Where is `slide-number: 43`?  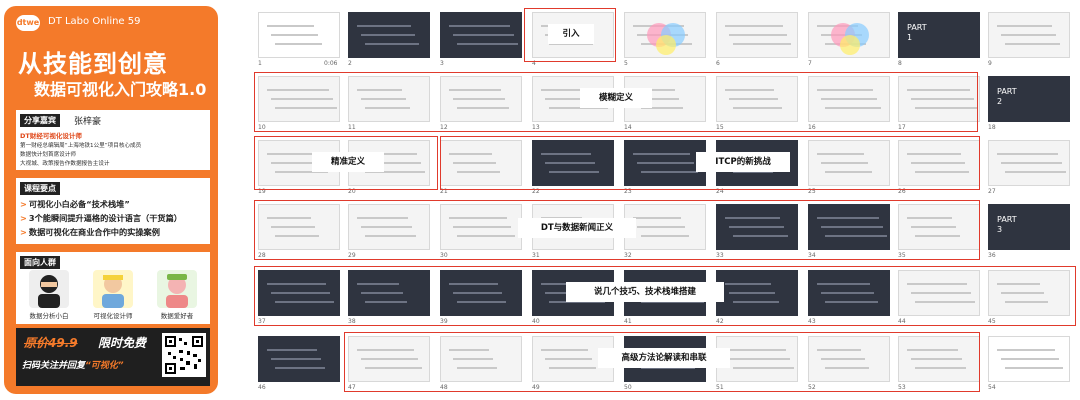
slide-number: 43 is located at coordinates (812, 321).